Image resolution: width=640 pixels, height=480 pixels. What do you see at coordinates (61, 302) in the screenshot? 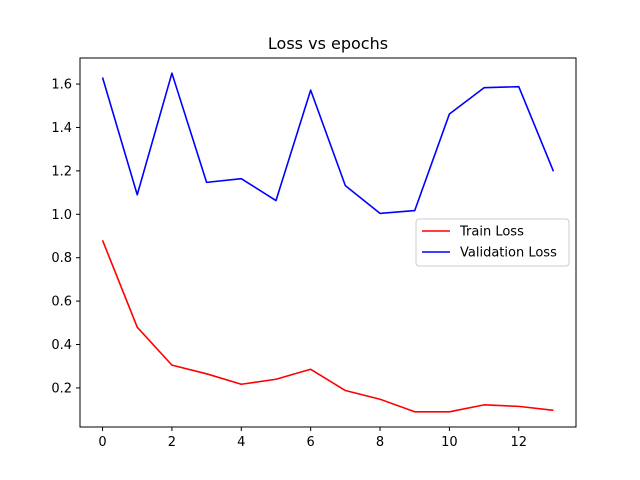
I see `y-tick-label: 0.6` at bounding box center [61, 302].